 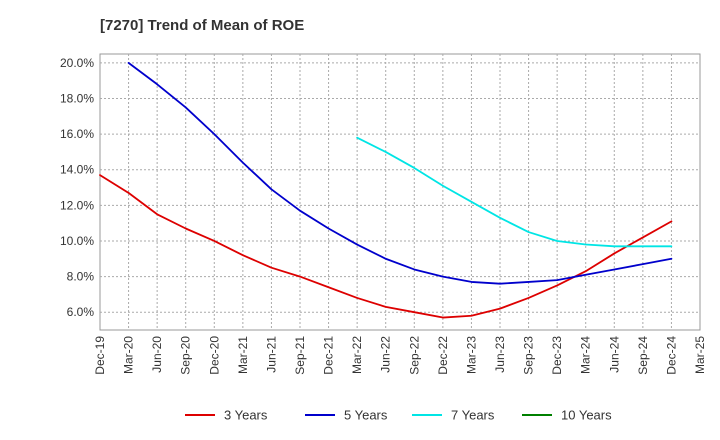 I want to click on x-tick-label: Mar-20, so click(x=129, y=355).